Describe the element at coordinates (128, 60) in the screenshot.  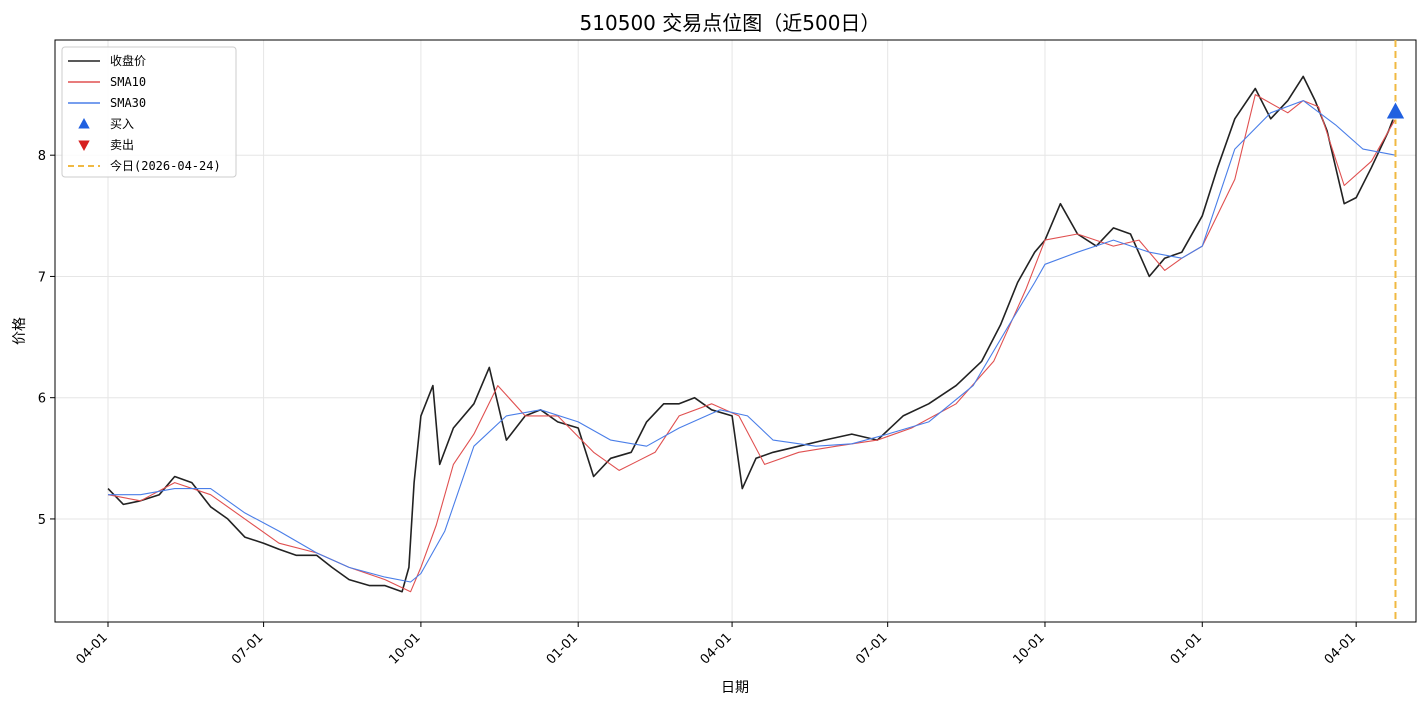
I see `legend-label: 收盘价` at that location.